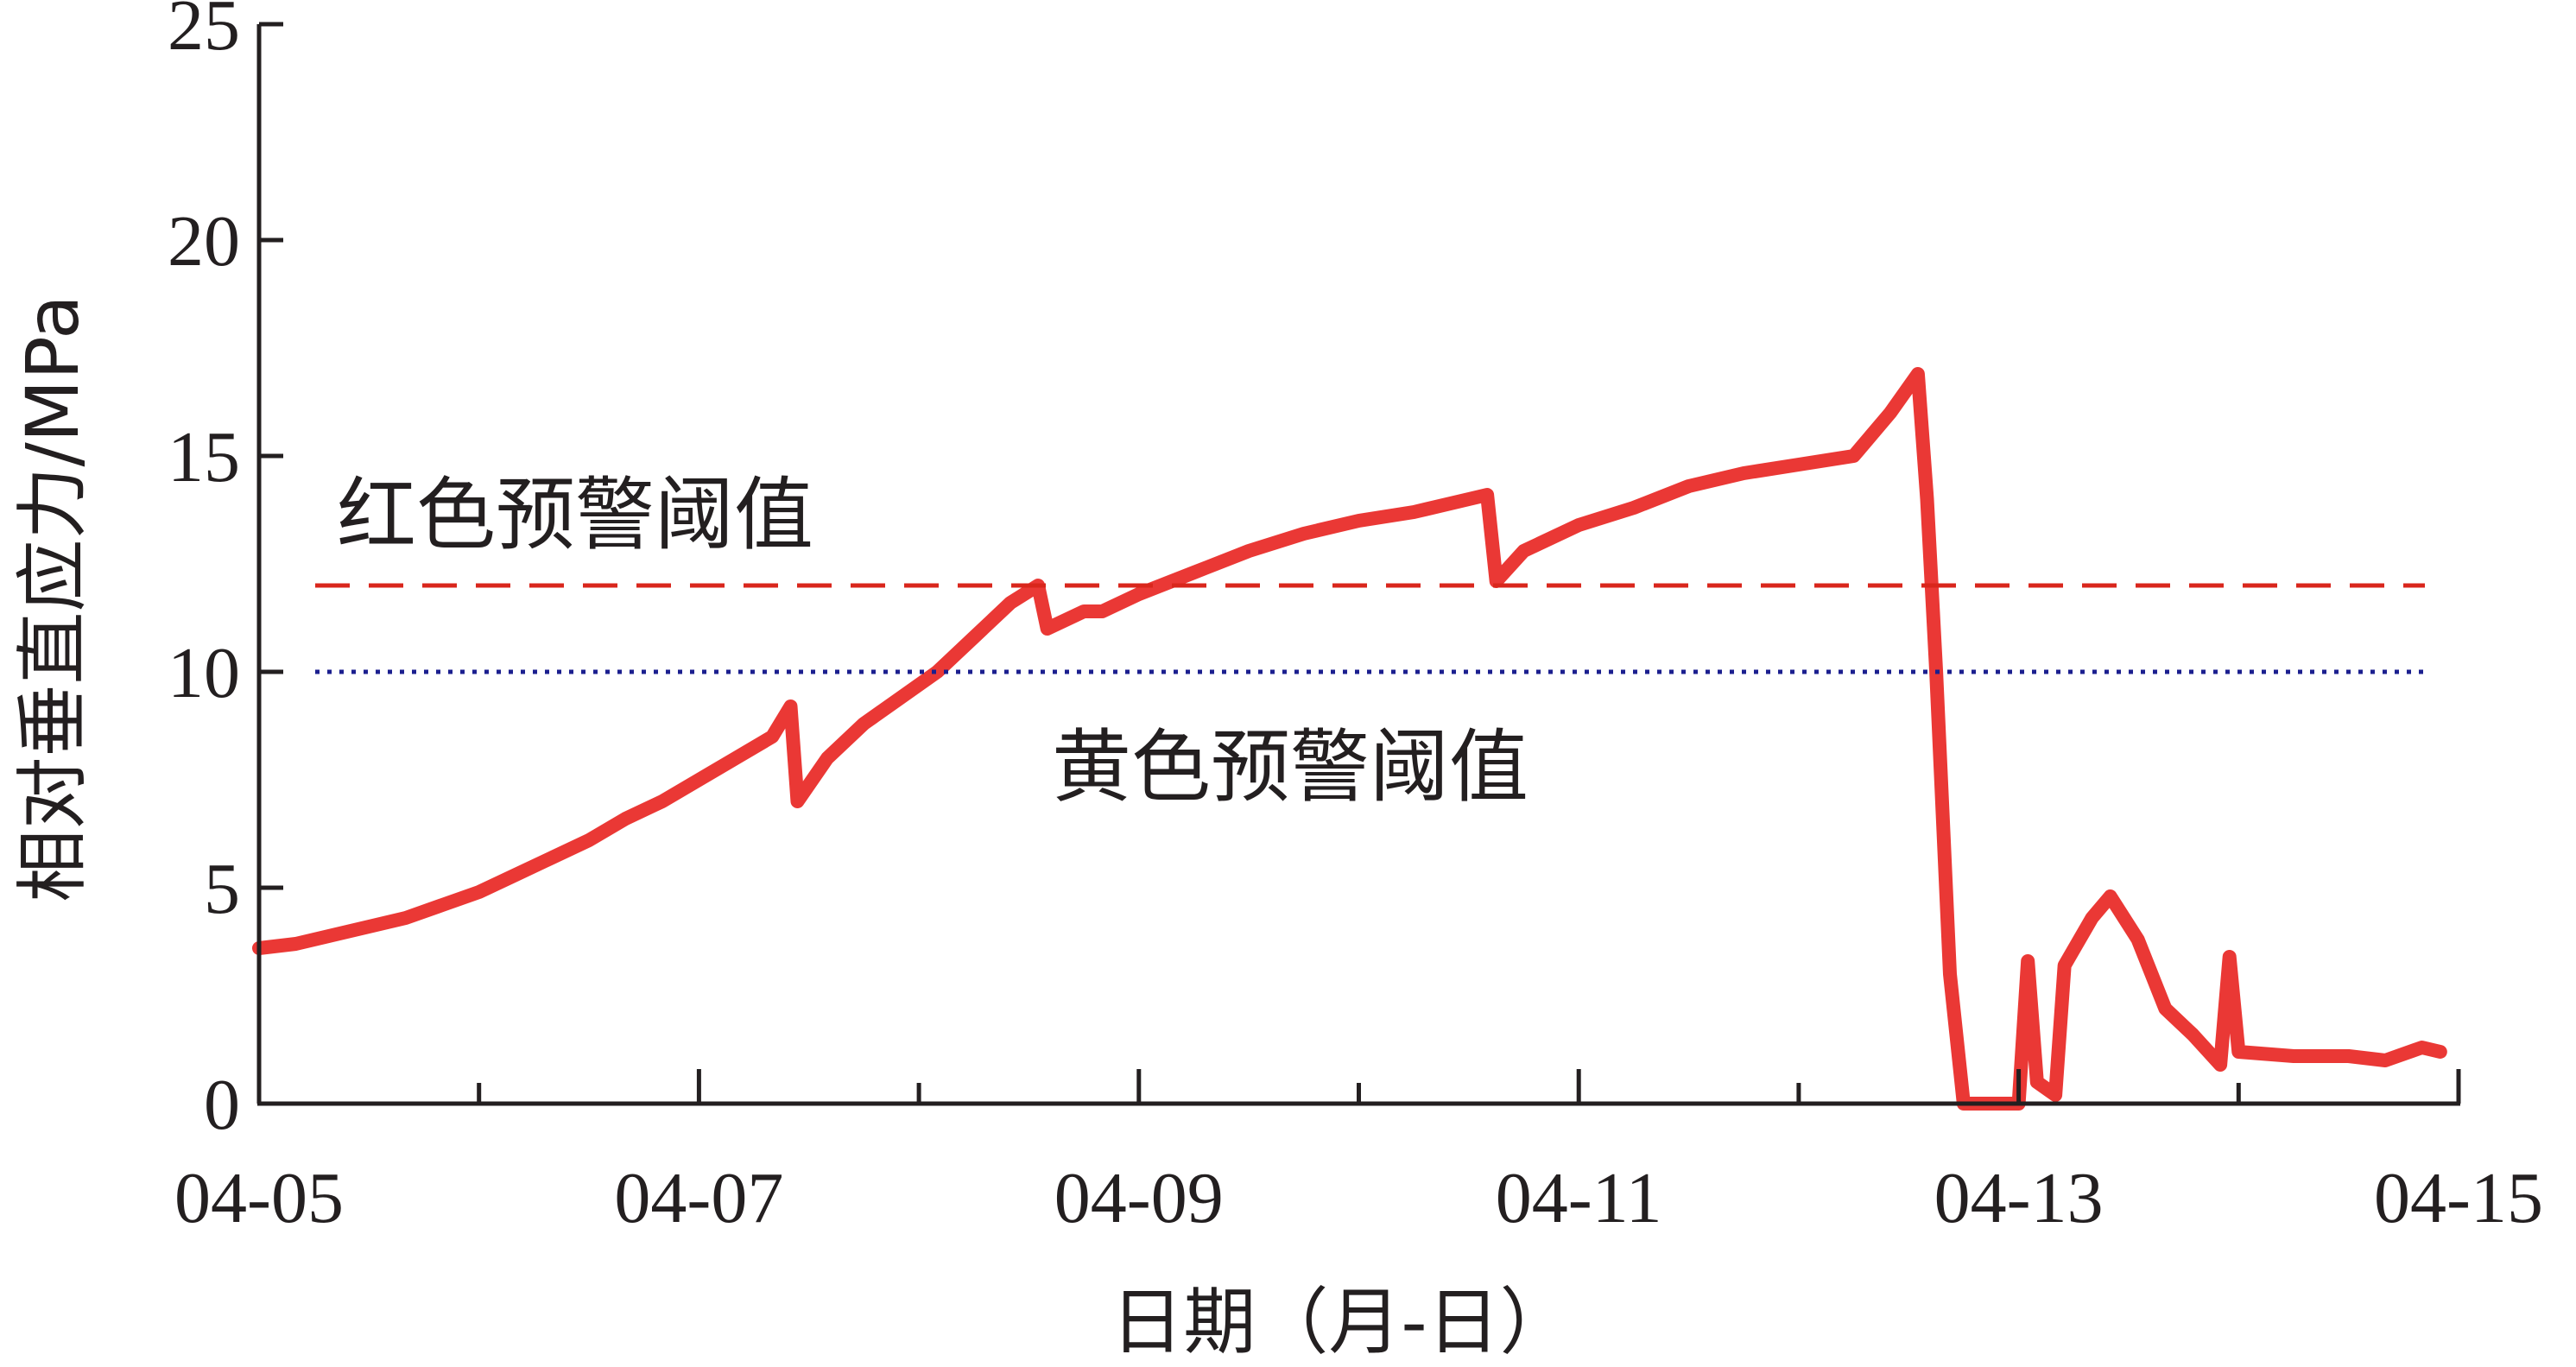 Image resolution: width=2576 pixels, height=1367 pixels. What do you see at coordinates (259, 1198) in the screenshot?
I see `x-tick-label: 04-05` at bounding box center [259, 1198].